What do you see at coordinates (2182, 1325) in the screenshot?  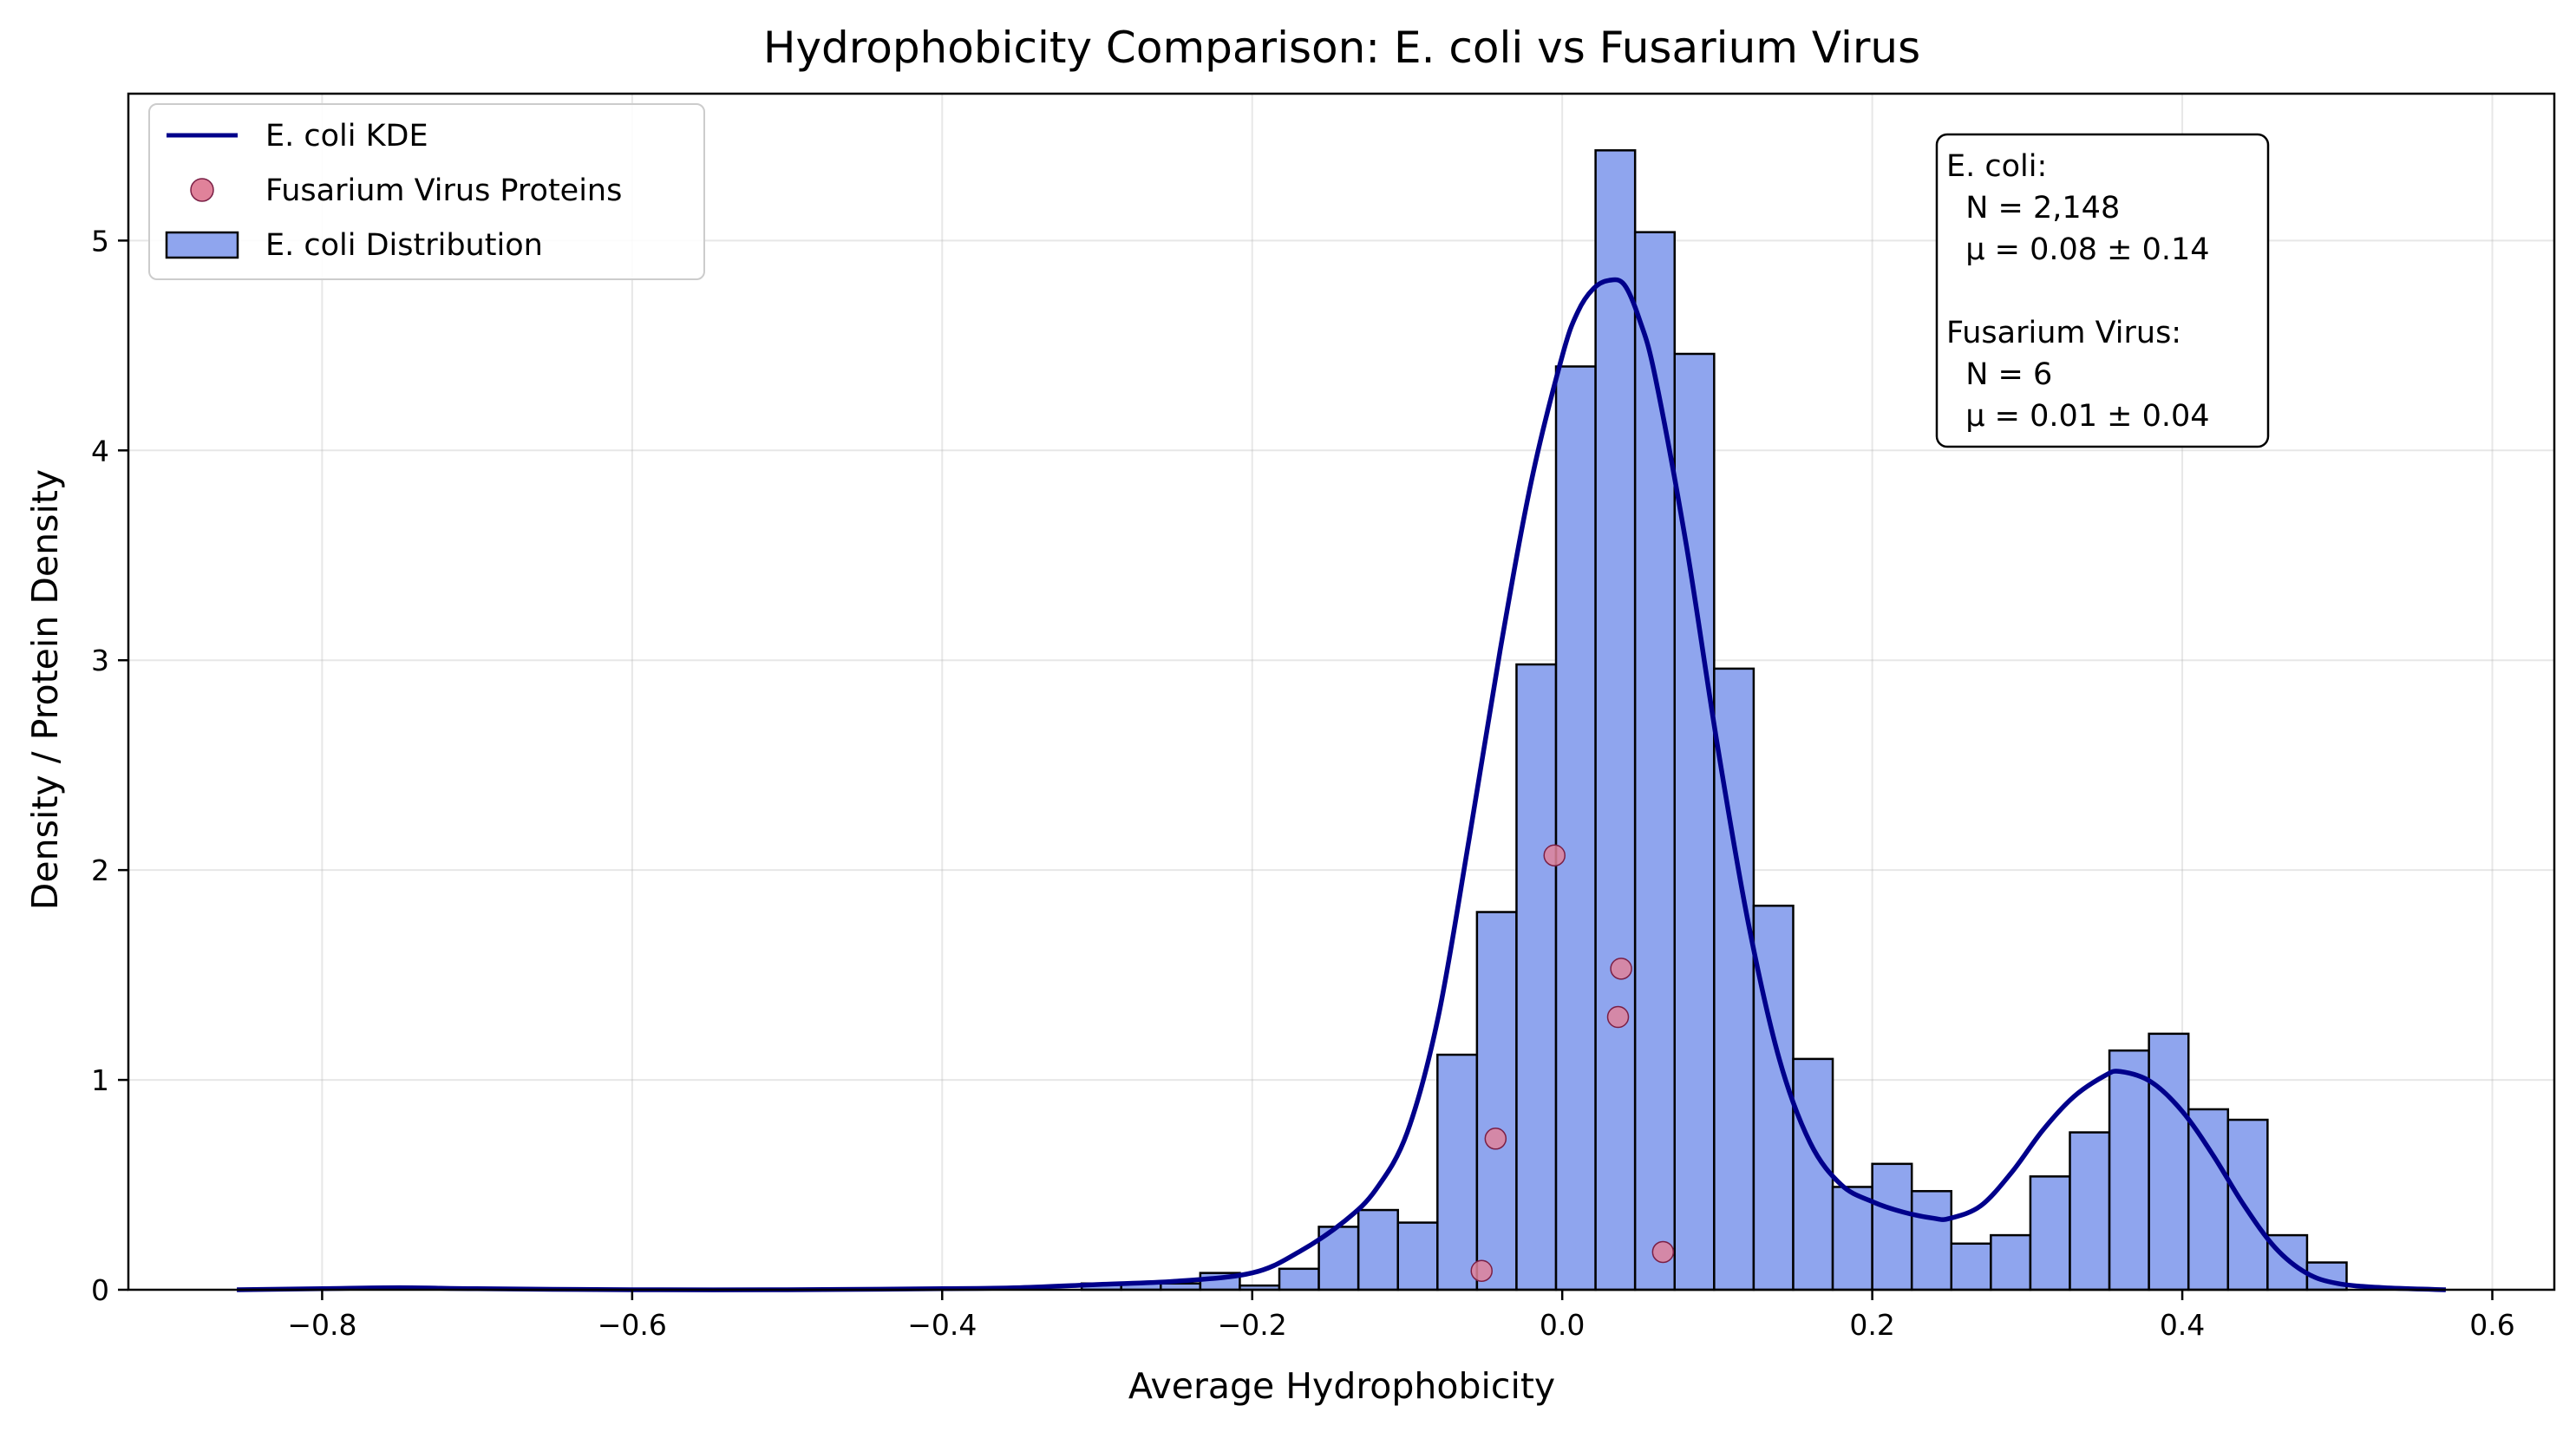 I see `x-tick-label-6: 0.4` at bounding box center [2182, 1325].